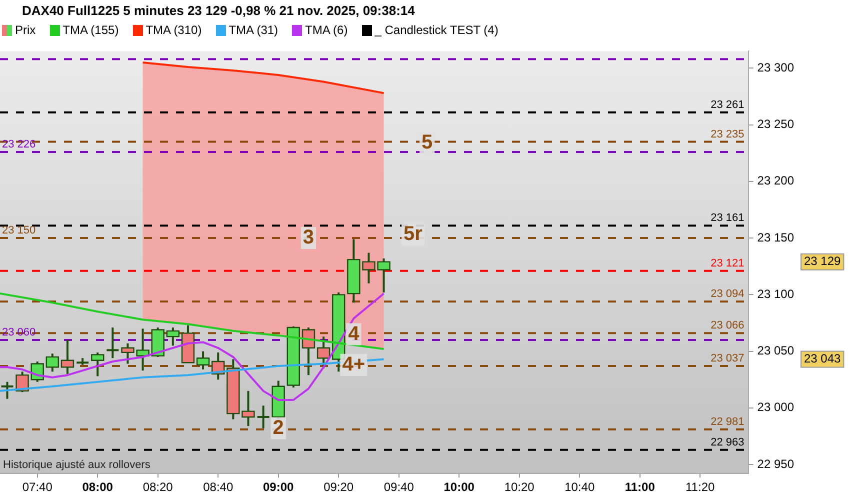  What do you see at coordinates (727, 218) in the screenshot?
I see `ref-line-label: 23 161` at bounding box center [727, 218].